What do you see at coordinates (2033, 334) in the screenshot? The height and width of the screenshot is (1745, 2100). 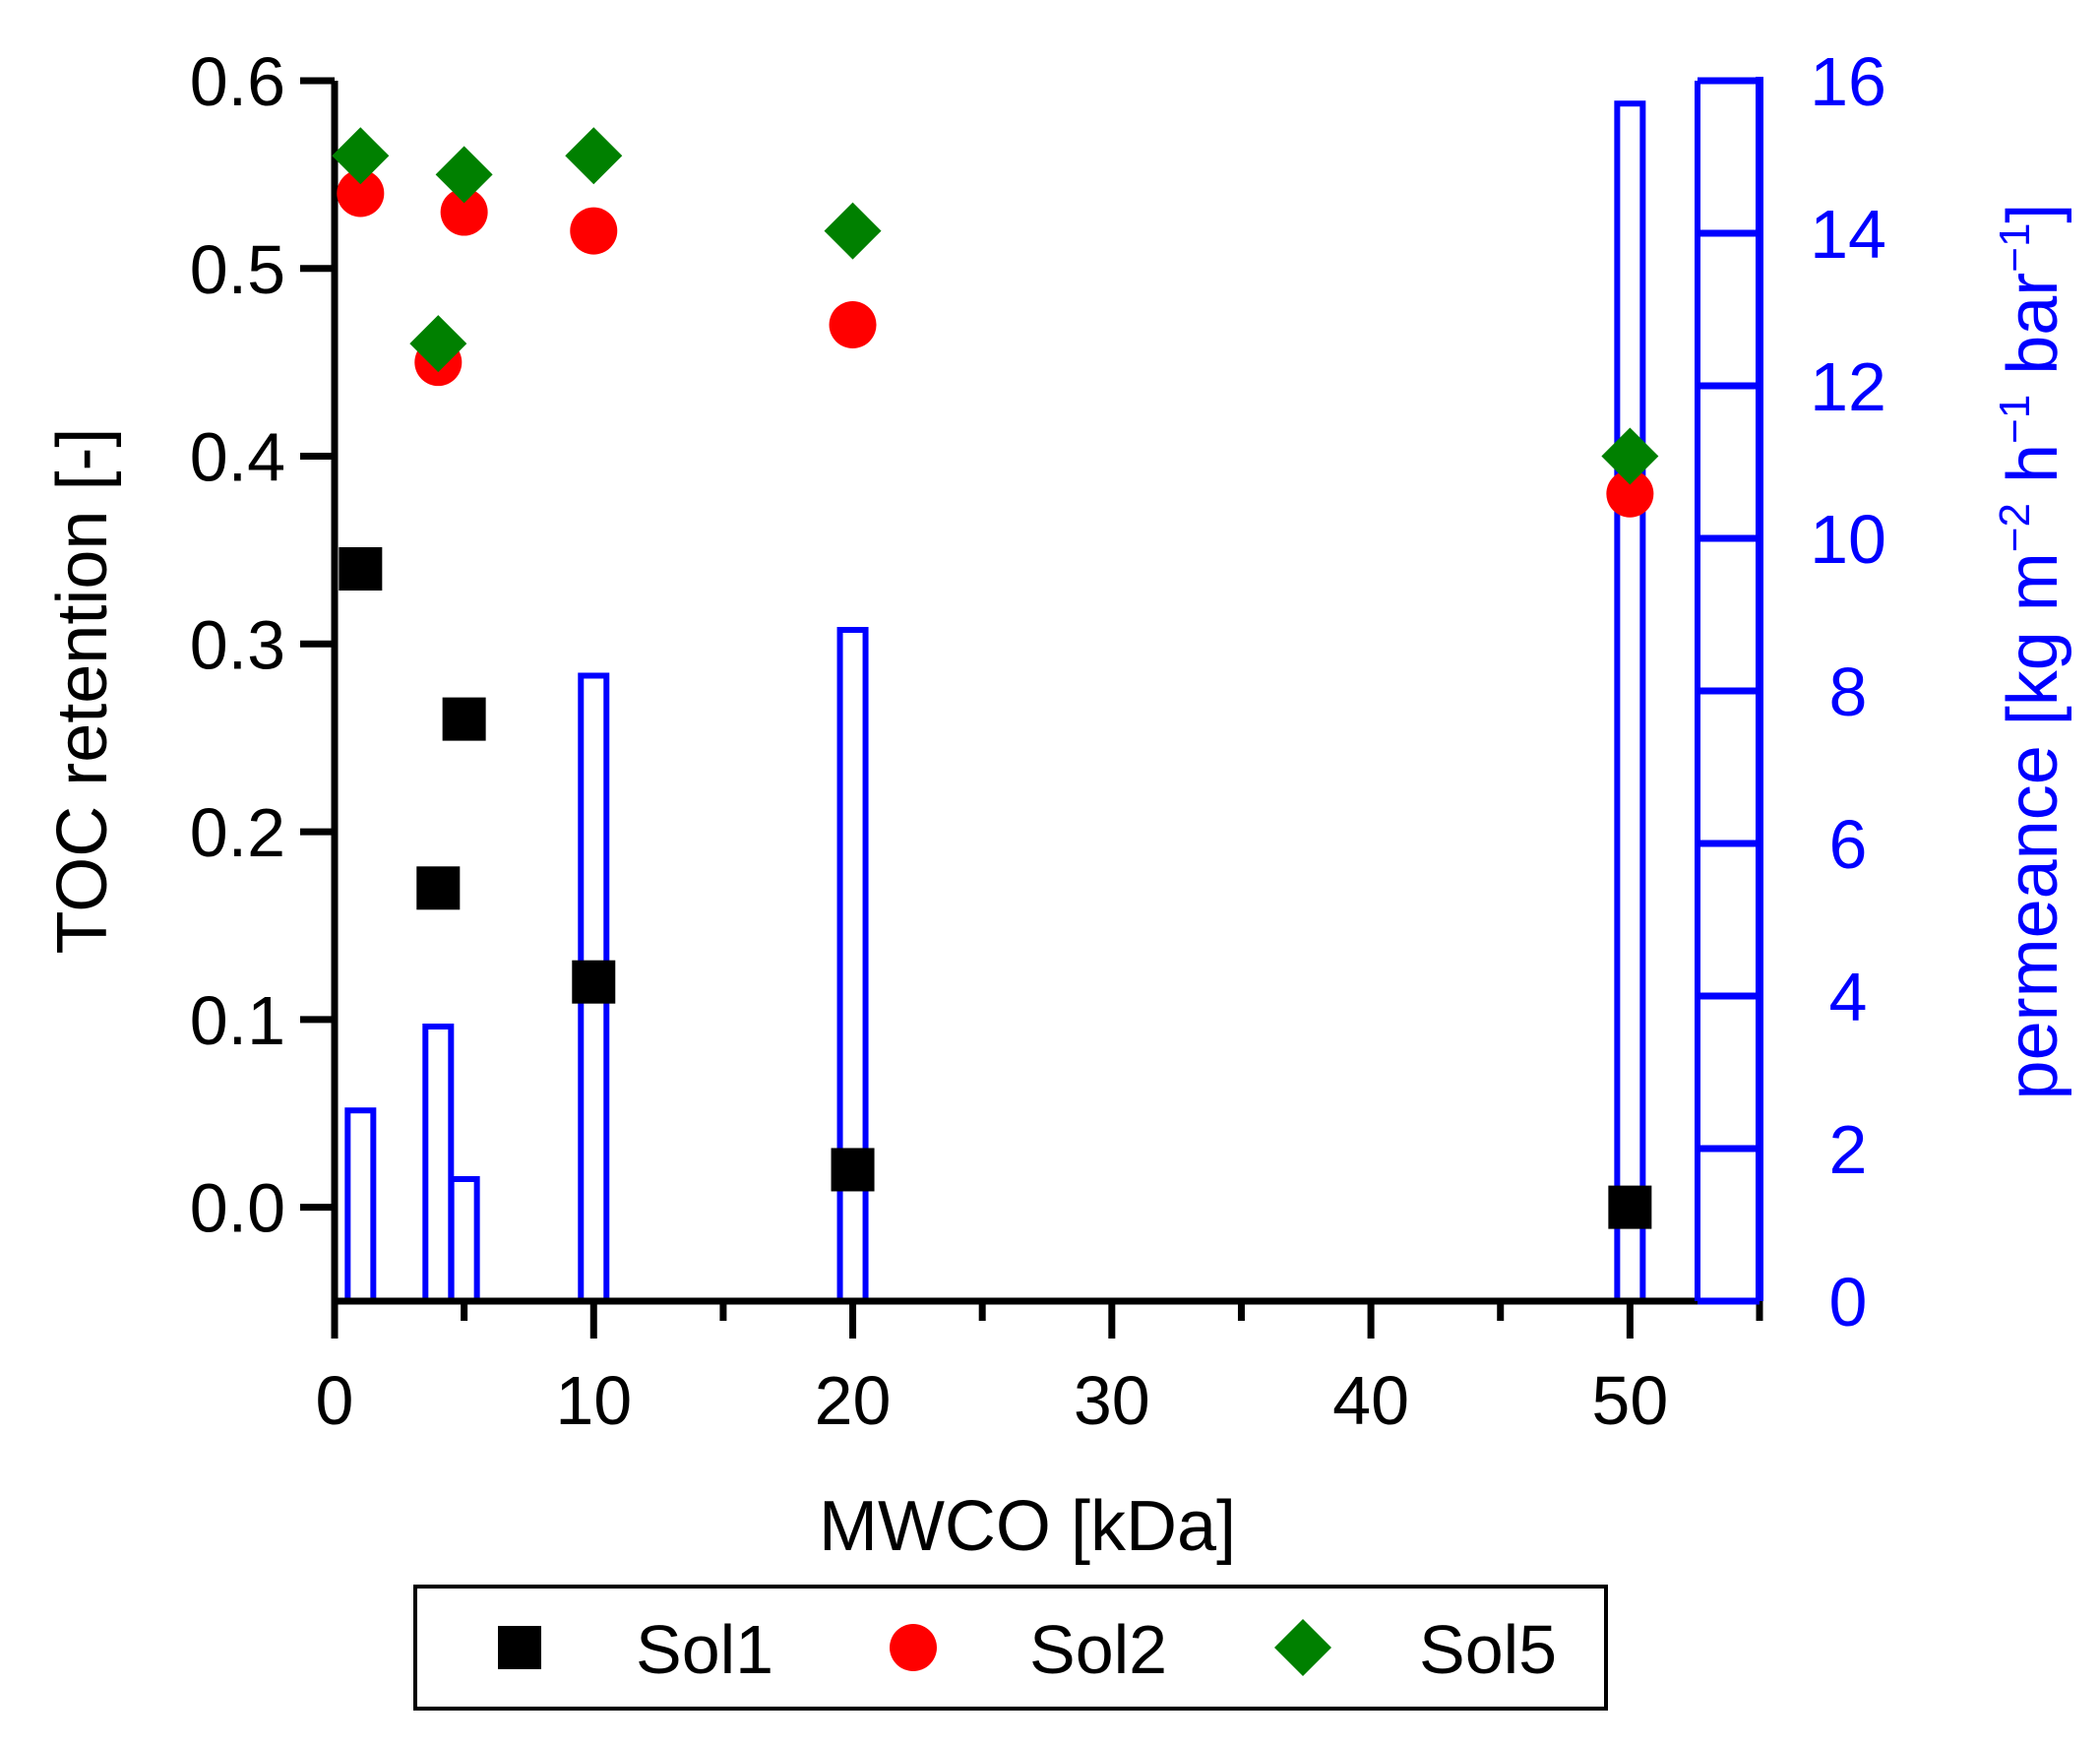 I see `y-right-title-part3: bar` at bounding box center [2033, 334].